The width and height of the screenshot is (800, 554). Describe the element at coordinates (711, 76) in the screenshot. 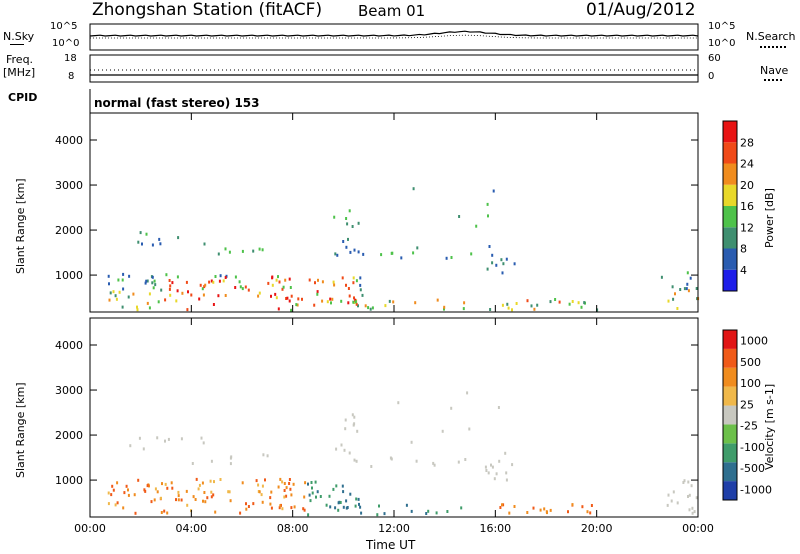

I see `nave-tick-low: 0` at that location.